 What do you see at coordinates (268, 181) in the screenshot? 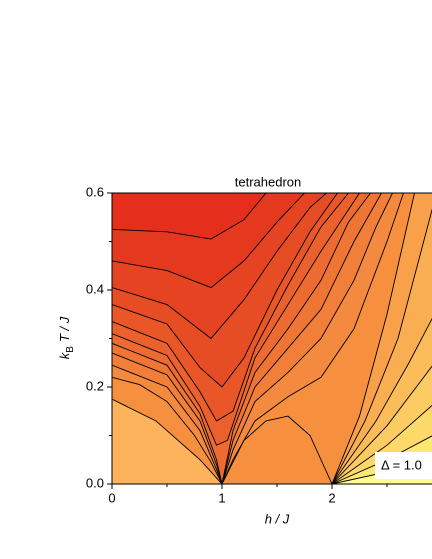
I see `chart-title: tetrahedron` at bounding box center [268, 181].